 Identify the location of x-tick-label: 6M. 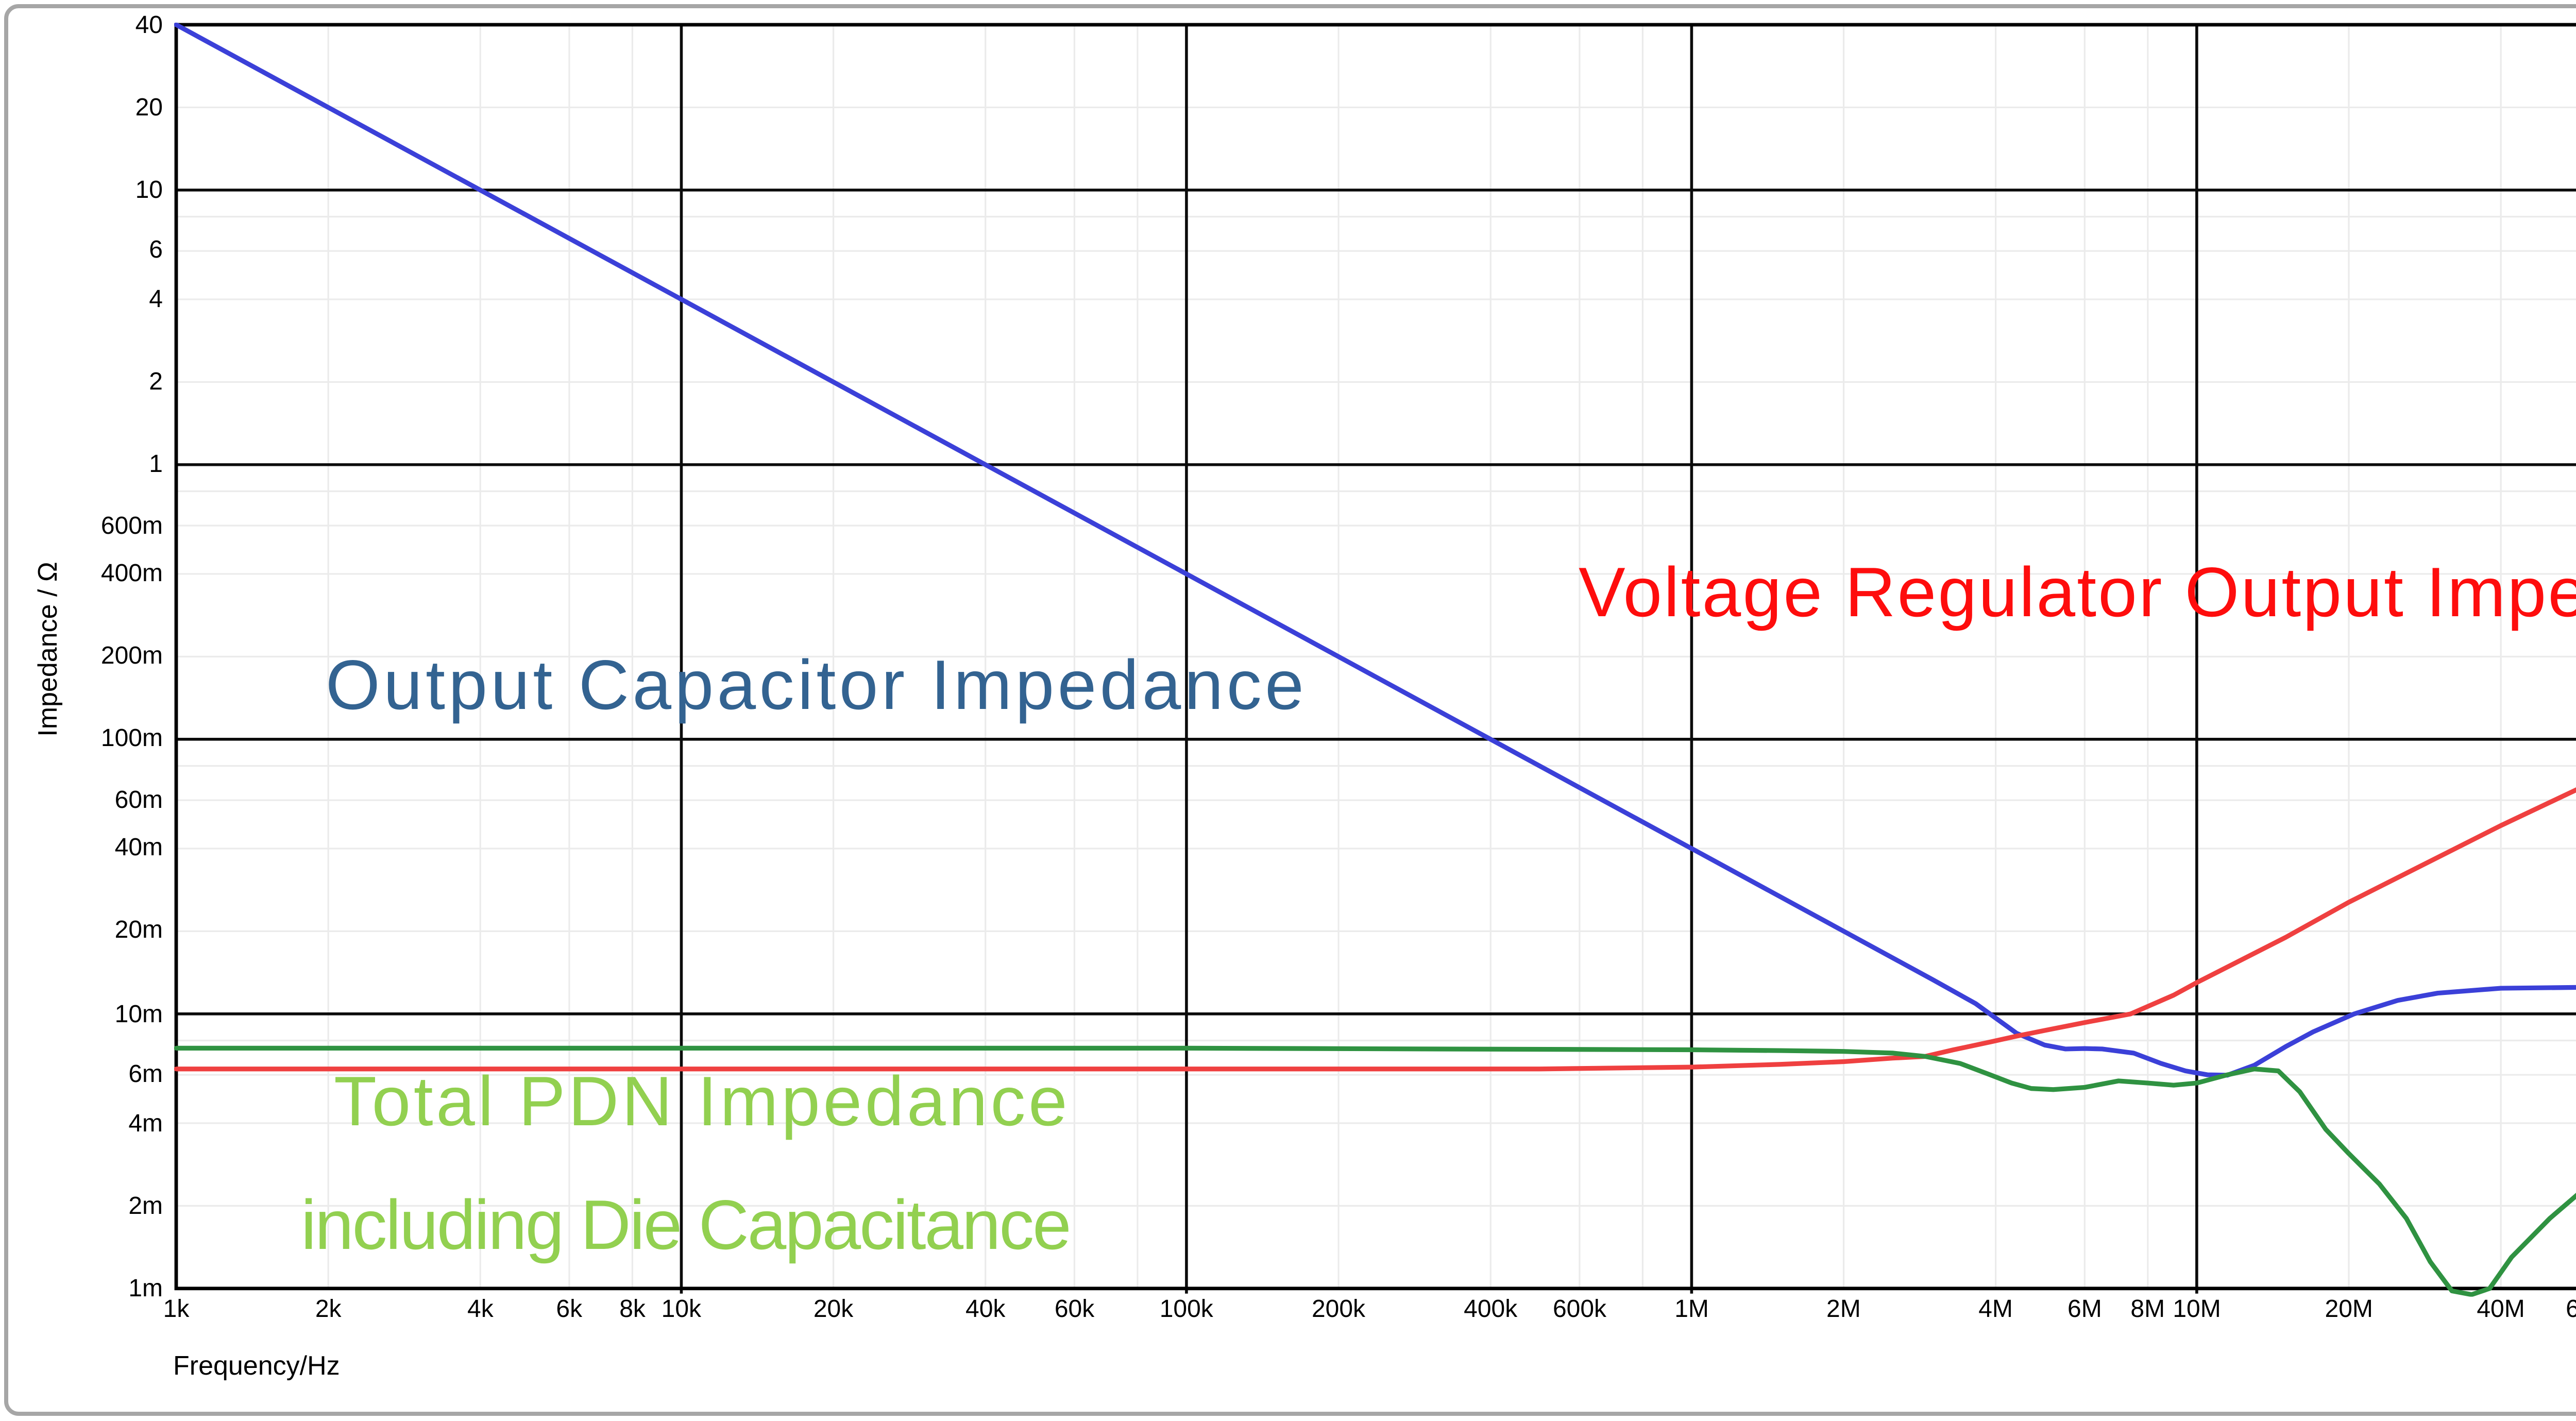
(2084, 1309).